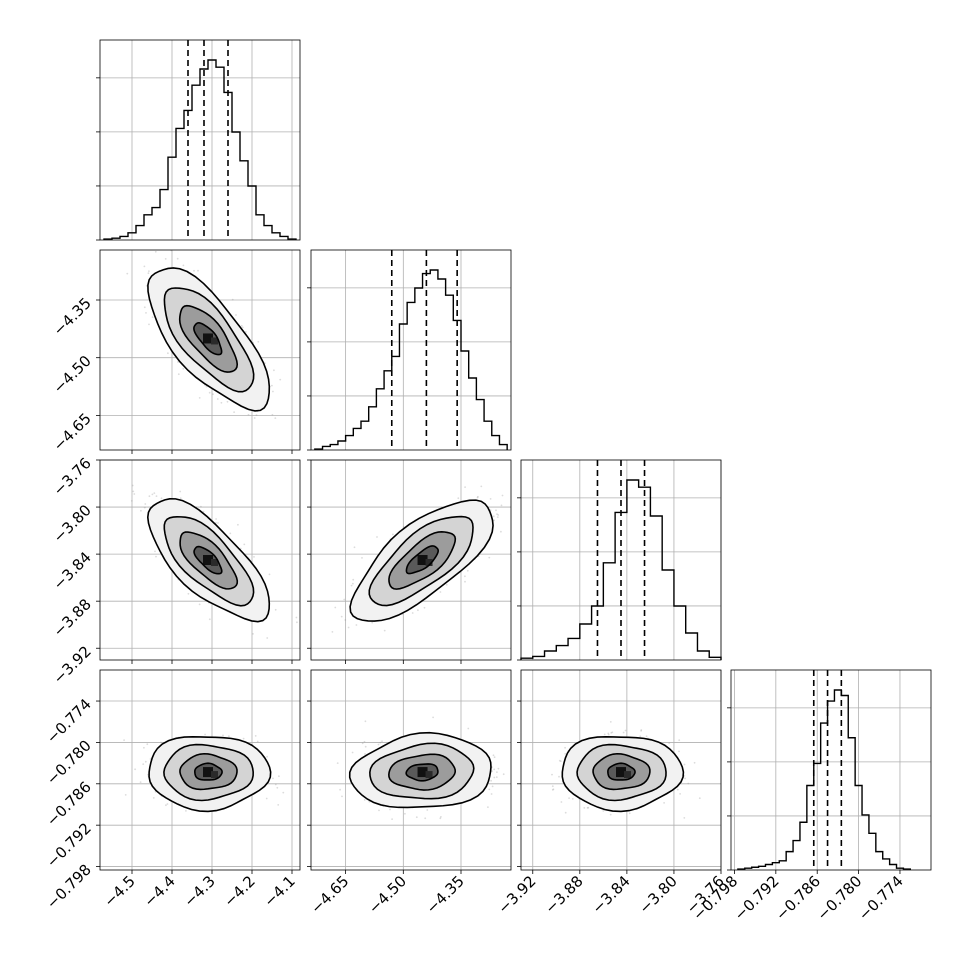 This screenshot has width=970, height=970. Describe the element at coordinates (72, 476) in the screenshot. I see `y-tick-label: −3.76` at that location.